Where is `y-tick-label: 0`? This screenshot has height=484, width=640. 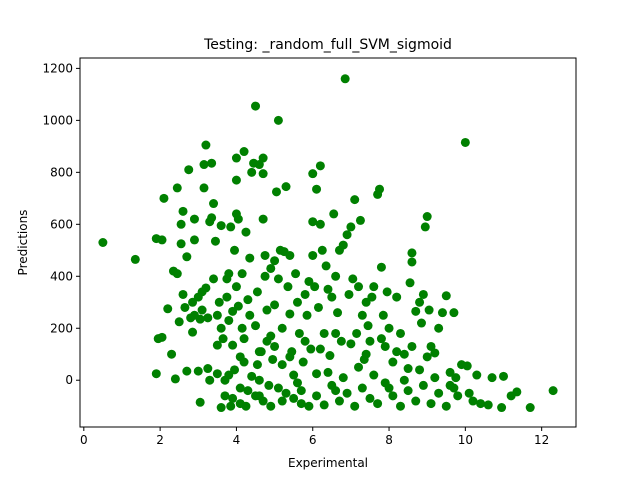
y-tick-label: 0 is located at coordinates (69, 380).